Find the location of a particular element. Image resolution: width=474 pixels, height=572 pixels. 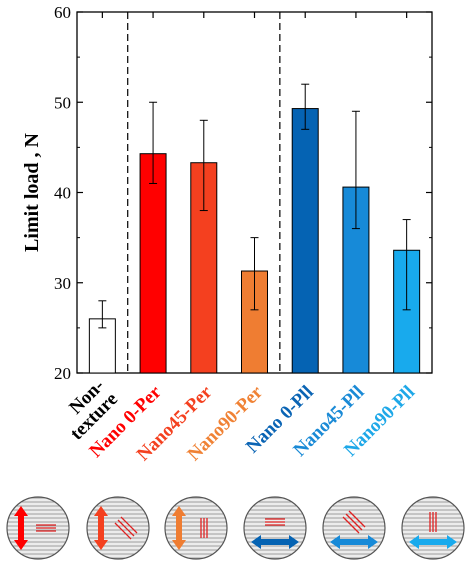

y-tick-label: 40 is located at coordinates (62, 193).